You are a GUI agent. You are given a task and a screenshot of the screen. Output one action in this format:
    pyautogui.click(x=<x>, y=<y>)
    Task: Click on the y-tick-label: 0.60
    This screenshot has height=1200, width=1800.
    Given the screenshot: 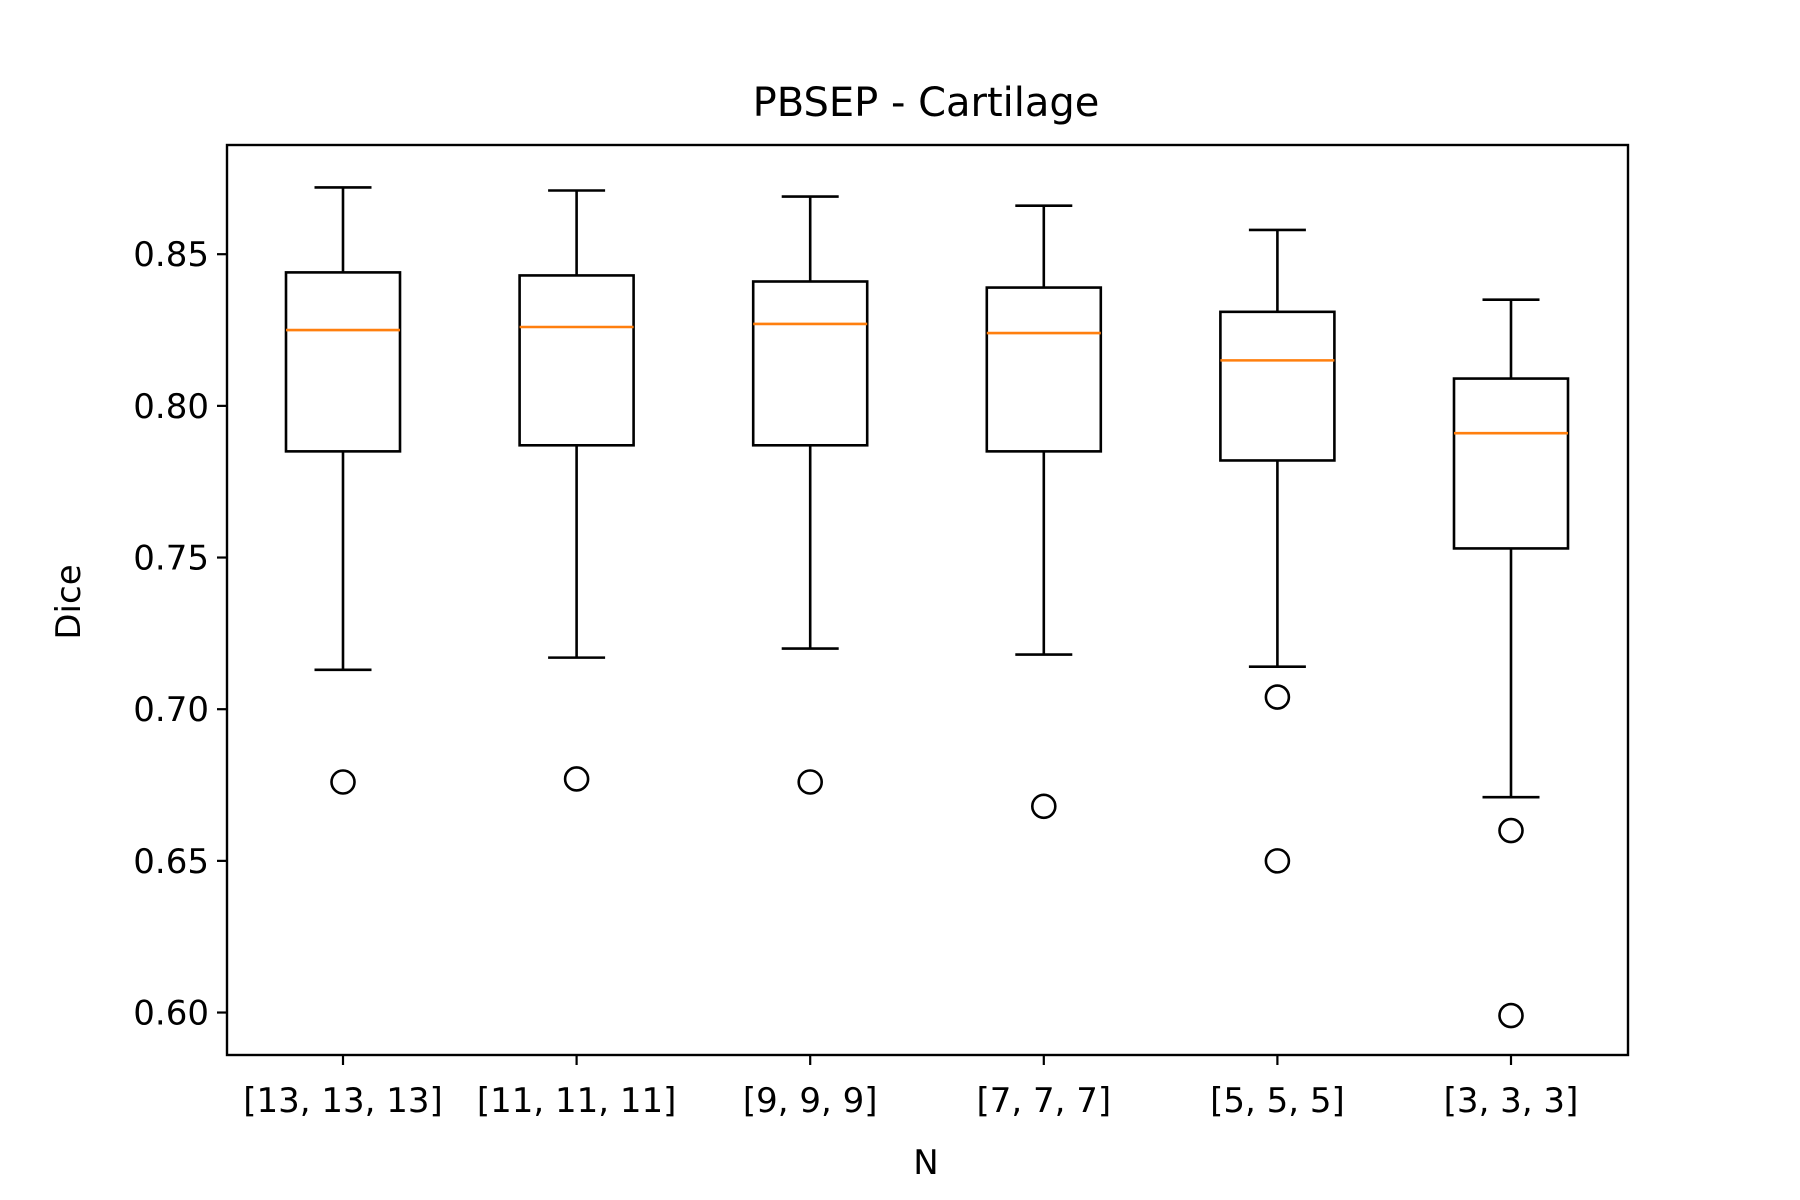 What is the action you would take?
    pyautogui.click(x=171, y=1014)
    